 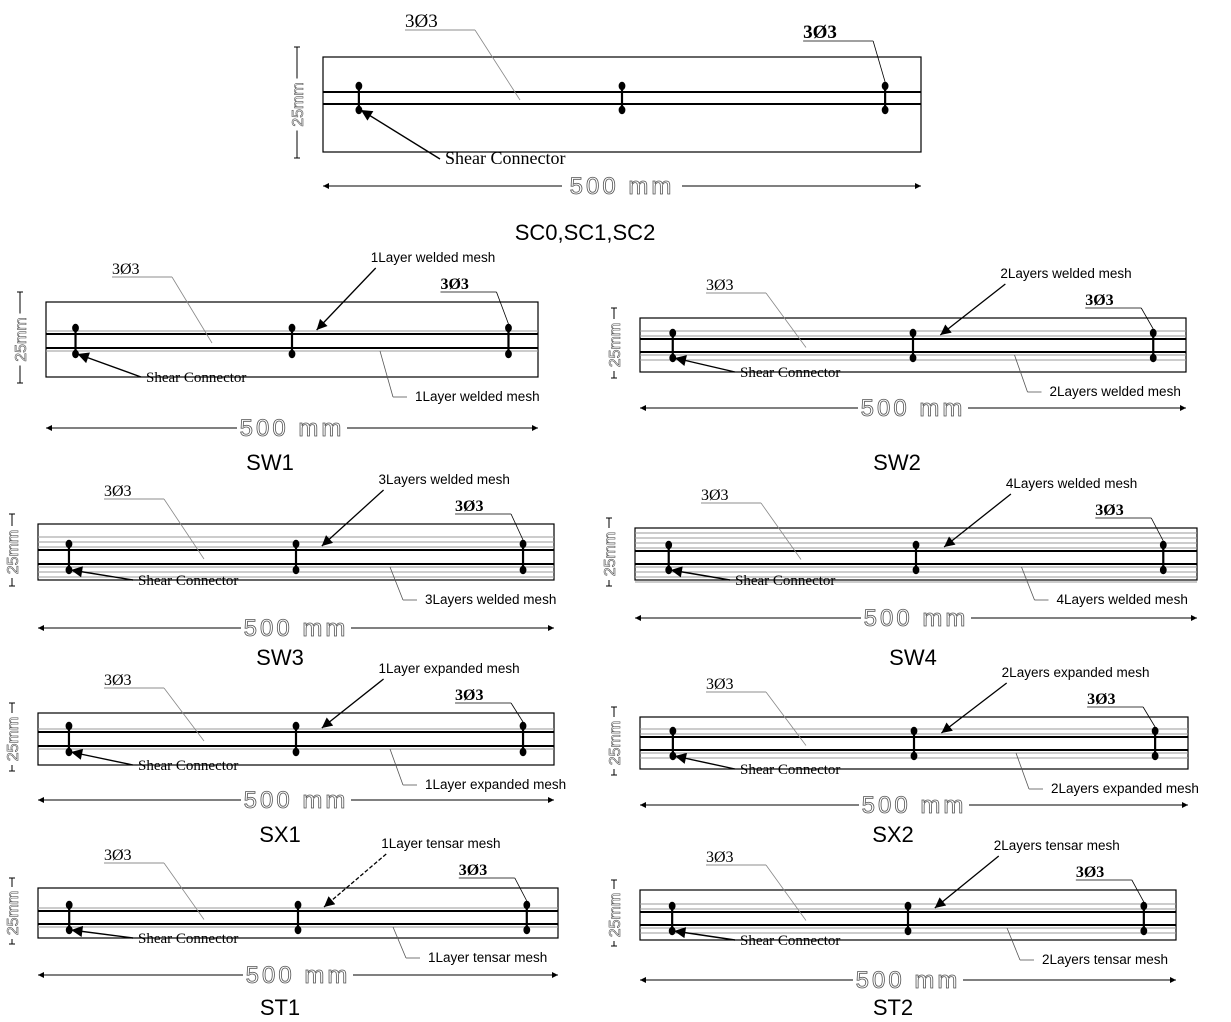 What do you see at coordinates (477, 396) in the screenshot?
I see `mesh-bottom-label: 1Layer welded mesh` at bounding box center [477, 396].